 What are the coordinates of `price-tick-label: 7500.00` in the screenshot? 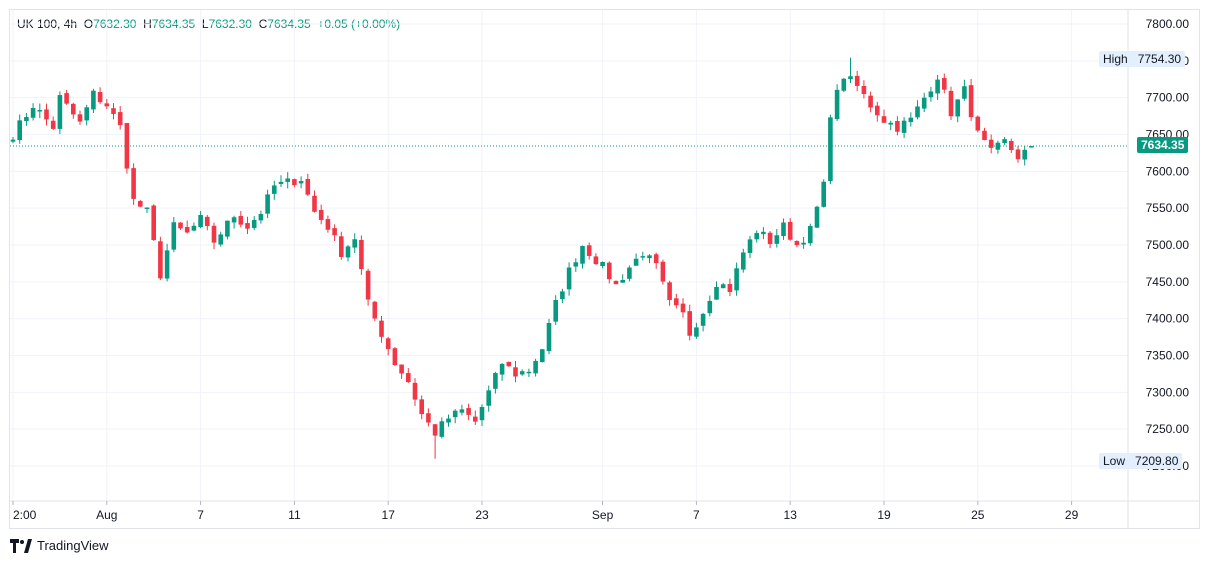 It's located at (1168, 245).